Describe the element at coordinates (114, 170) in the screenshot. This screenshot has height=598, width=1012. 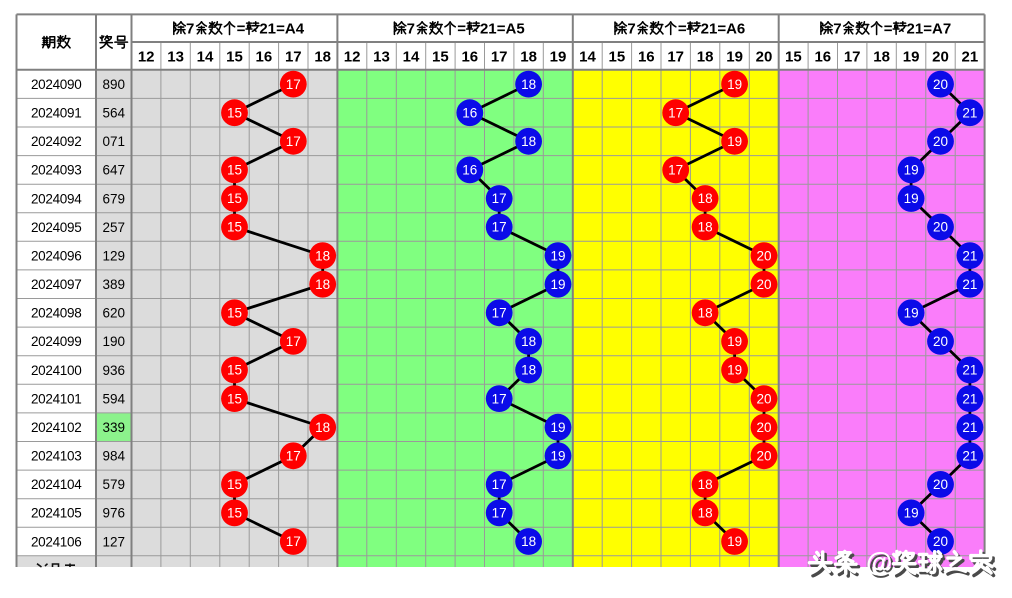
I see `svg-text: 647` at that location.